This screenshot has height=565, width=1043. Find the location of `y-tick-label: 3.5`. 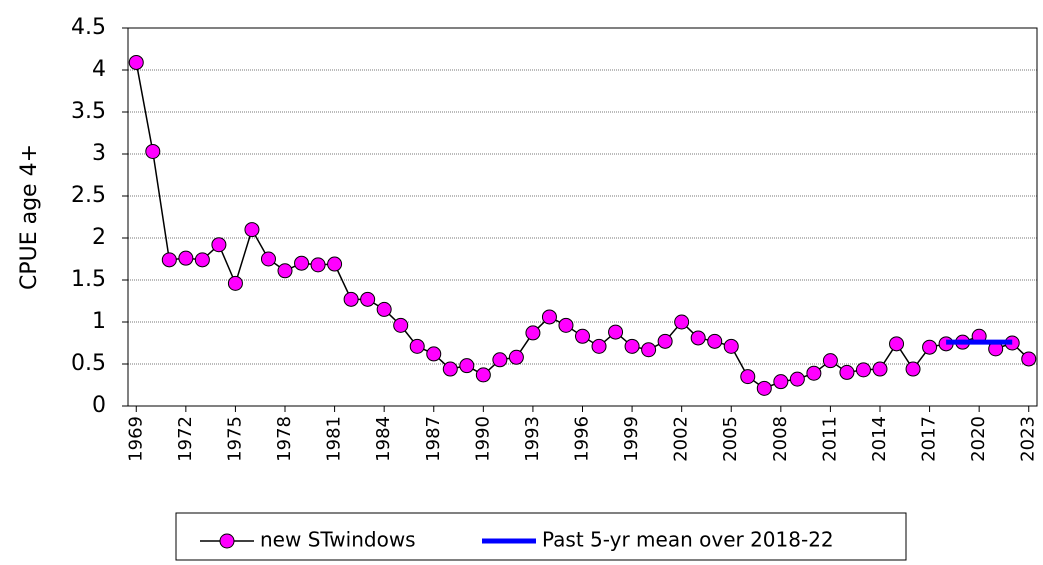

y-tick-label: 3.5 is located at coordinates (88, 111).